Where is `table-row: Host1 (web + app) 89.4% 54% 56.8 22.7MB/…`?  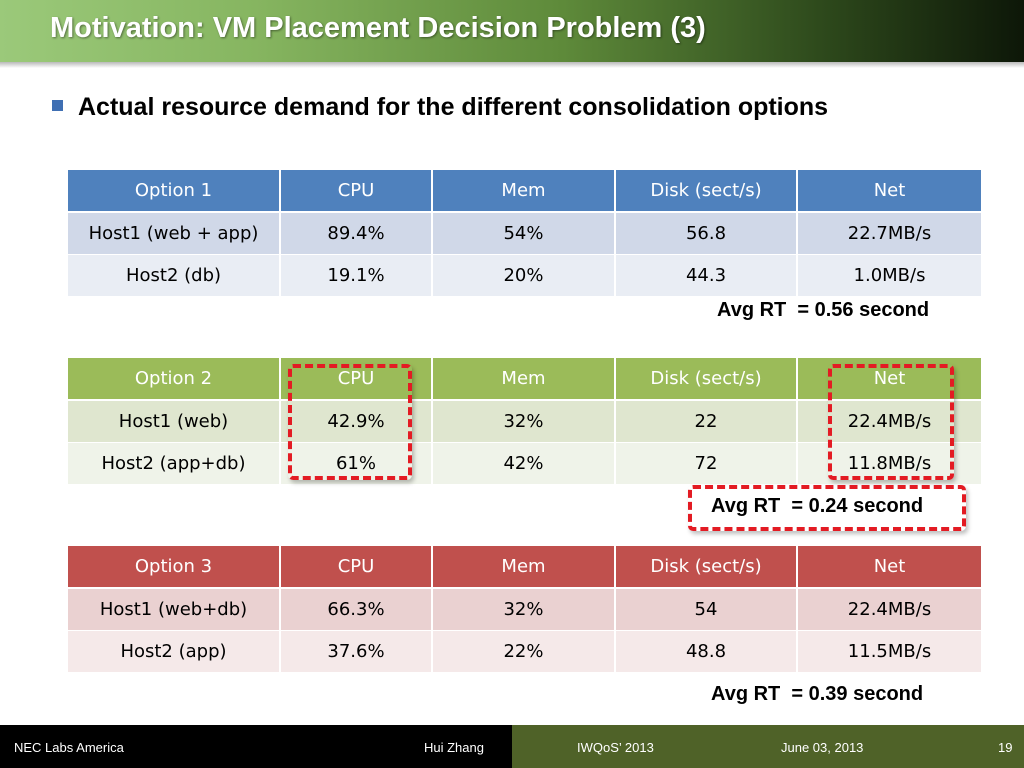
table-row: Host1 (web + app) 89.4% 54% 56.8 22.7MB/… is located at coordinates (524, 233).